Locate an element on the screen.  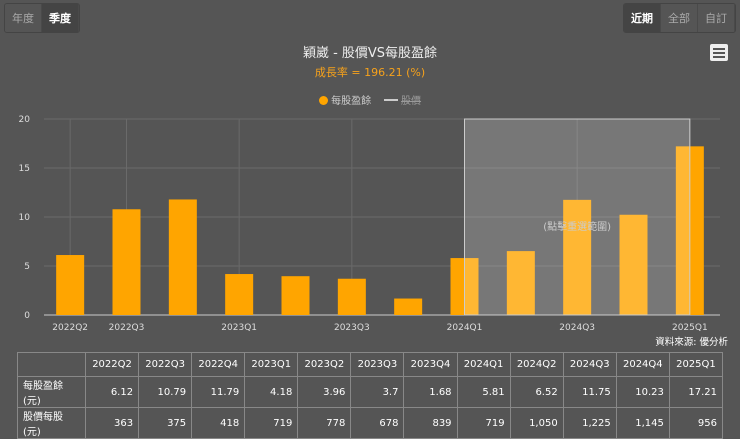
table-cell: 2025Q1 is located at coordinates (696, 364).